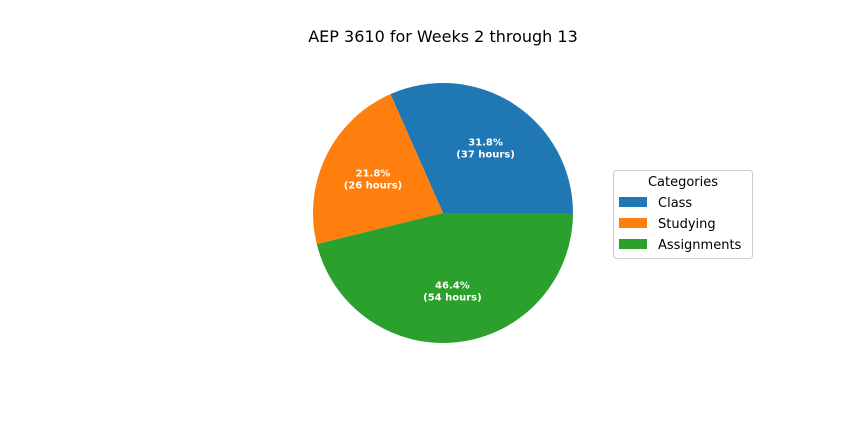  Describe the element at coordinates (373, 186) in the screenshot. I see `slice-hours-label: (26 hours)` at that location.